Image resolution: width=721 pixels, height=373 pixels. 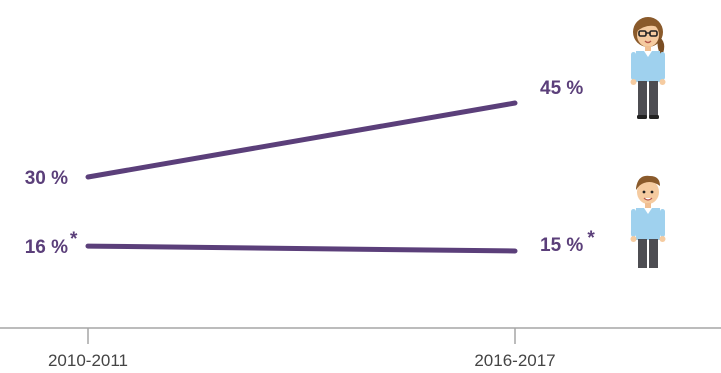 What do you see at coordinates (46, 247) in the screenshot?
I see `data-label: 16 %` at bounding box center [46, 247].